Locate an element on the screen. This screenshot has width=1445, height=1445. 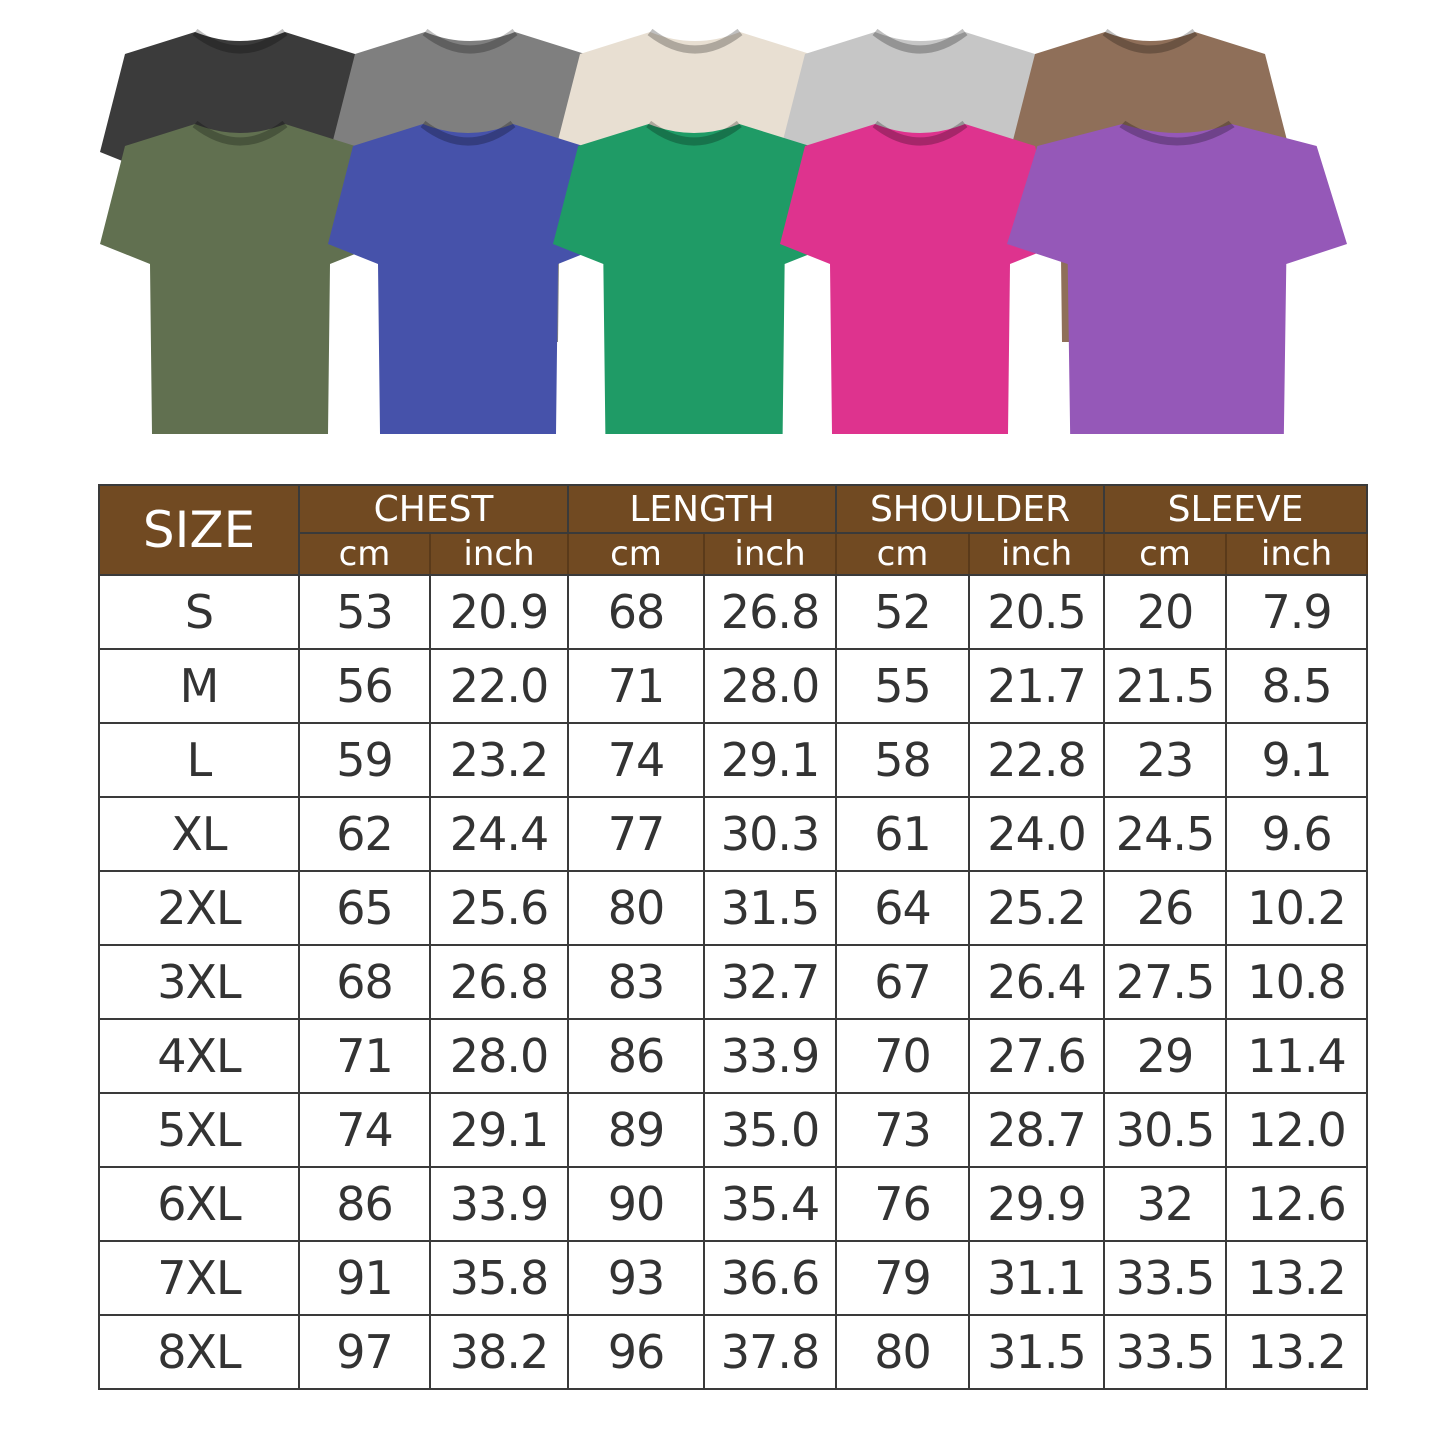
measurement-cell: 7.9 is located at coordinates (1297, 612).